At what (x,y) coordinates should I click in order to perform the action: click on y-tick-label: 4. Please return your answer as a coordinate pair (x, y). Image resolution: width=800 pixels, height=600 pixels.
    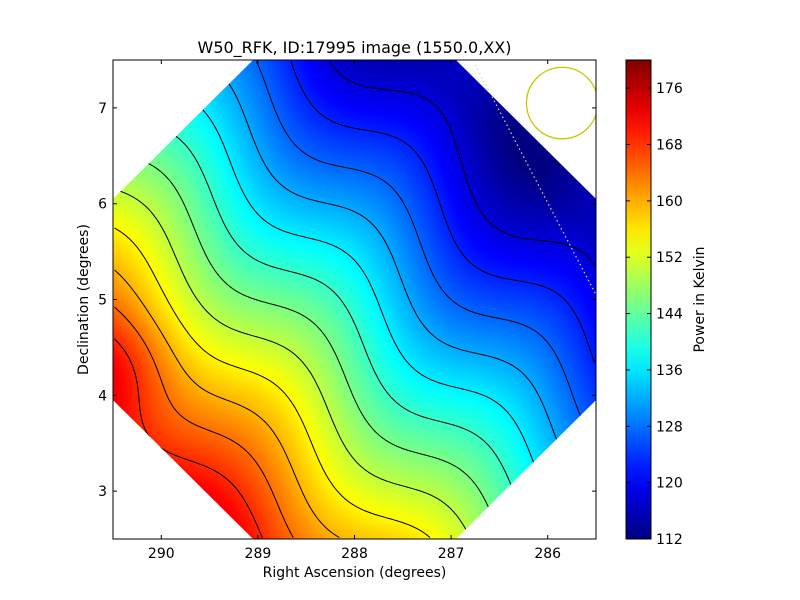
    Looking at the image, I should click on (102, 396).